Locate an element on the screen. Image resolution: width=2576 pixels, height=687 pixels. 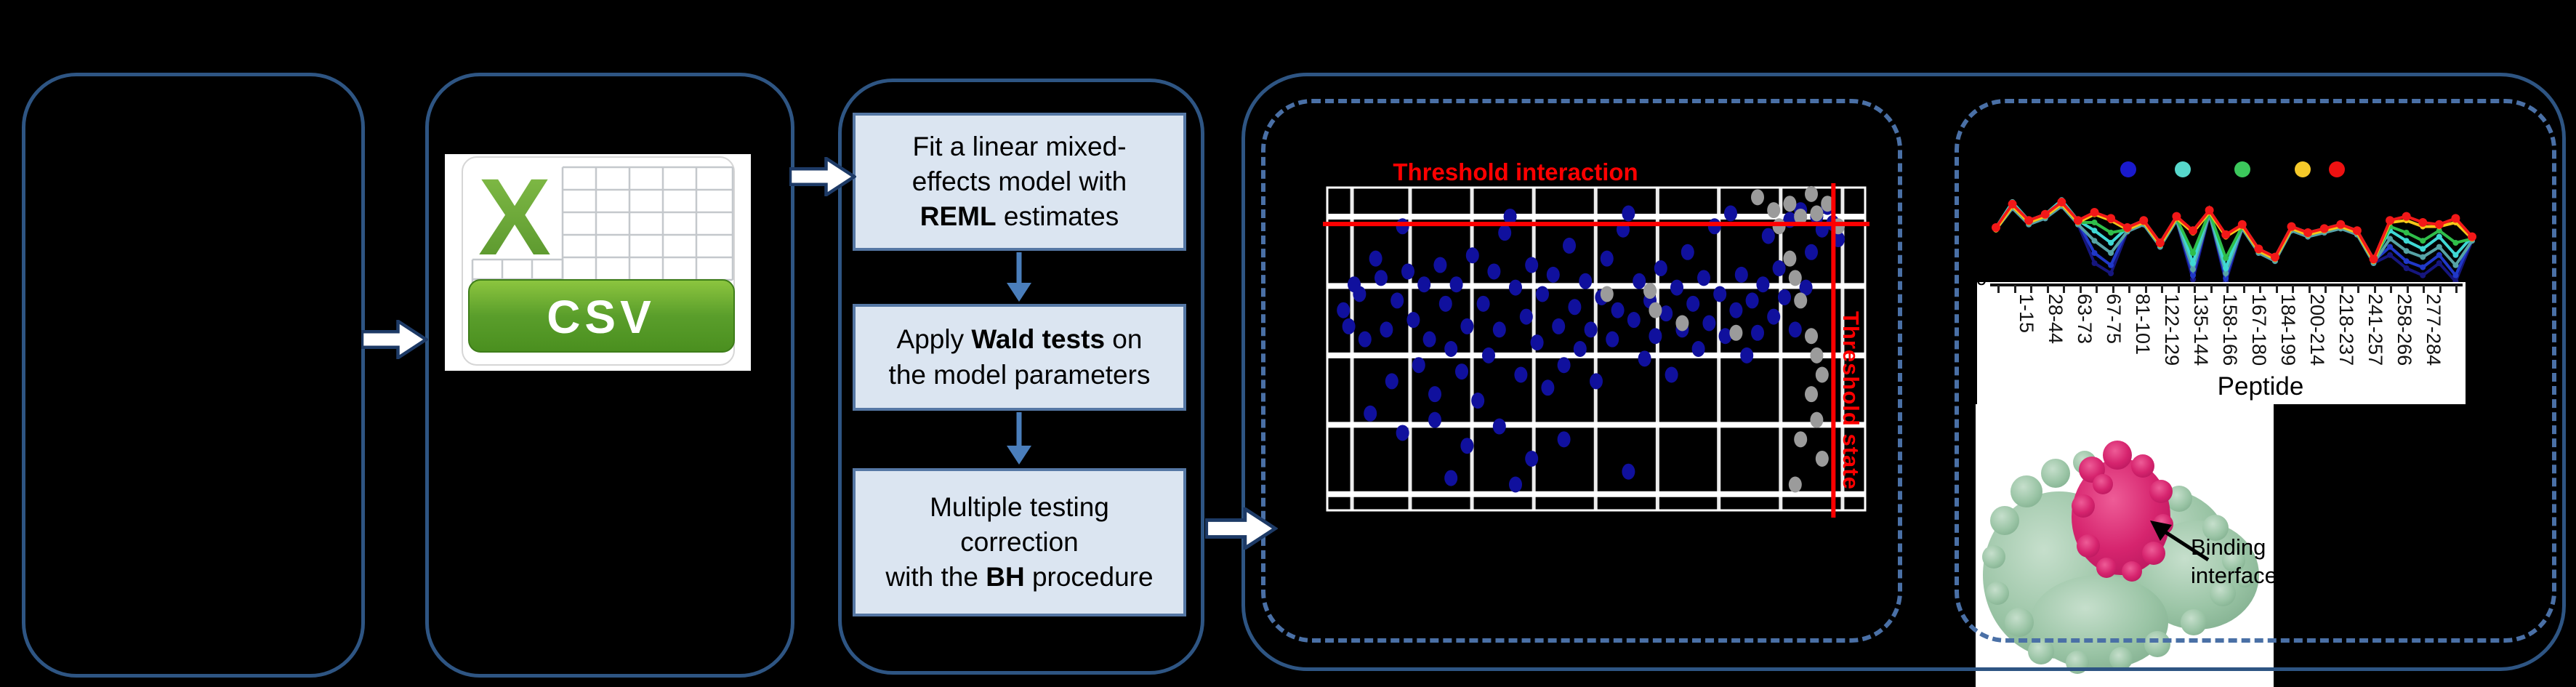
x-axis-tick-label: 184-199 is located at coordinates (2288, 330).